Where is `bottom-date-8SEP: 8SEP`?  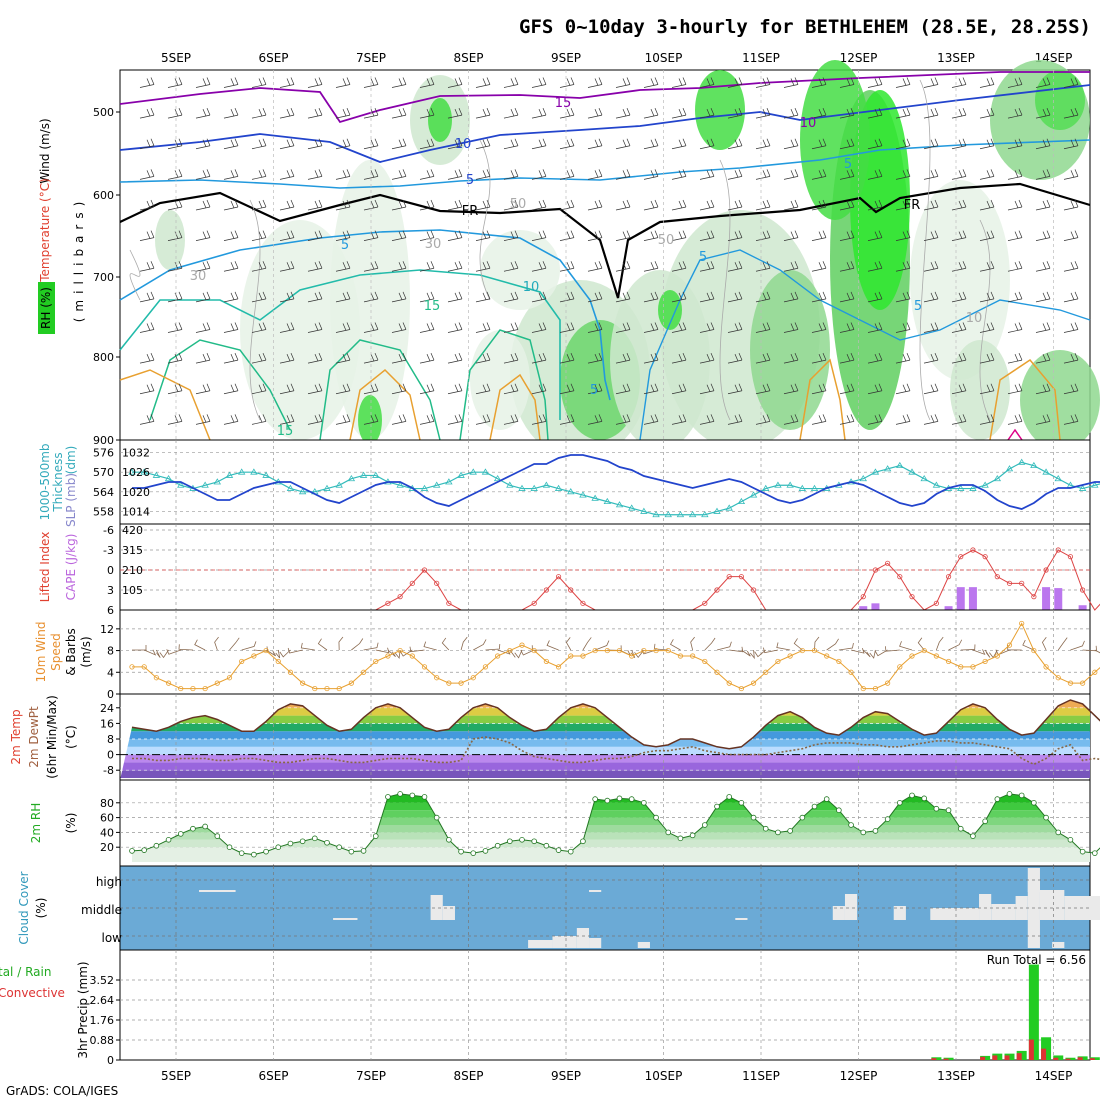
bottom-date-8SEP: 8SEP is located at coordinates (468, 1076).